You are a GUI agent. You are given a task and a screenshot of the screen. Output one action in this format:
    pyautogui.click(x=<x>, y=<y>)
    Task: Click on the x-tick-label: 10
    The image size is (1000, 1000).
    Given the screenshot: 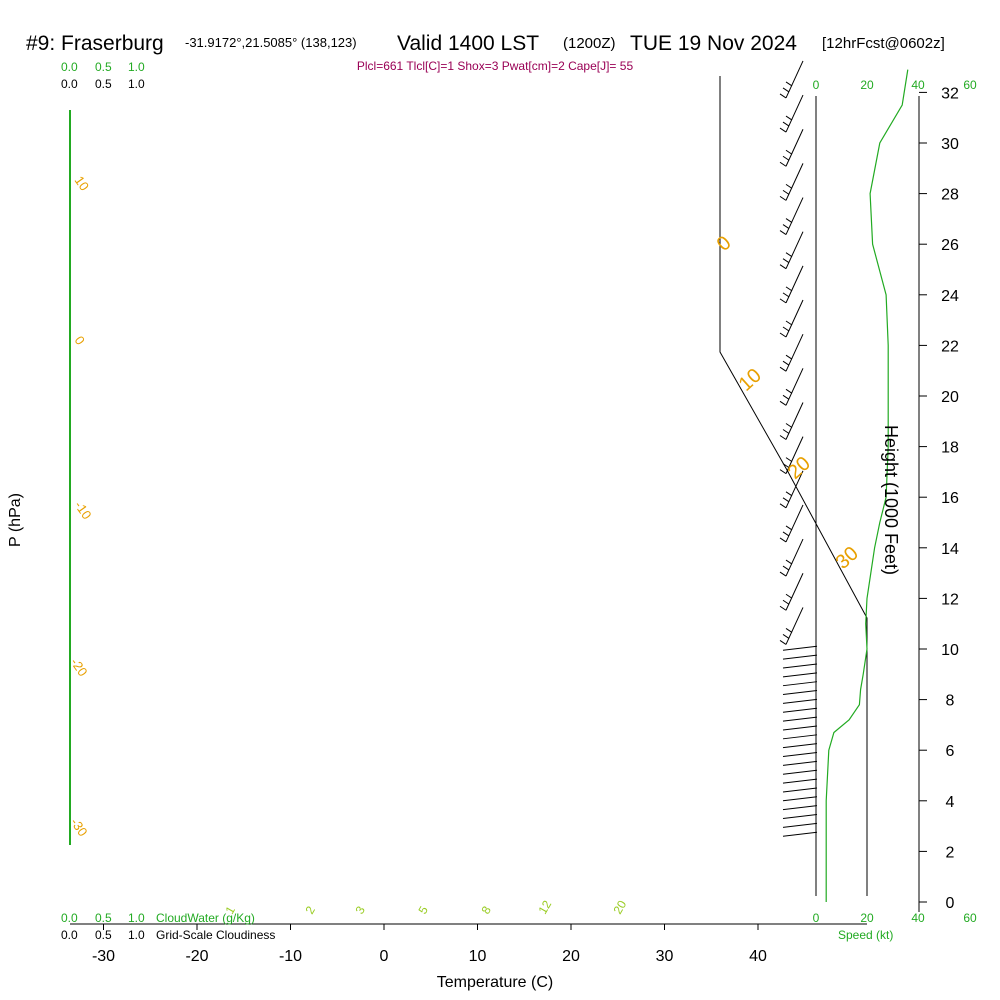 What is the action you would take?
    pyautogui.click(x=478, y=956)
    